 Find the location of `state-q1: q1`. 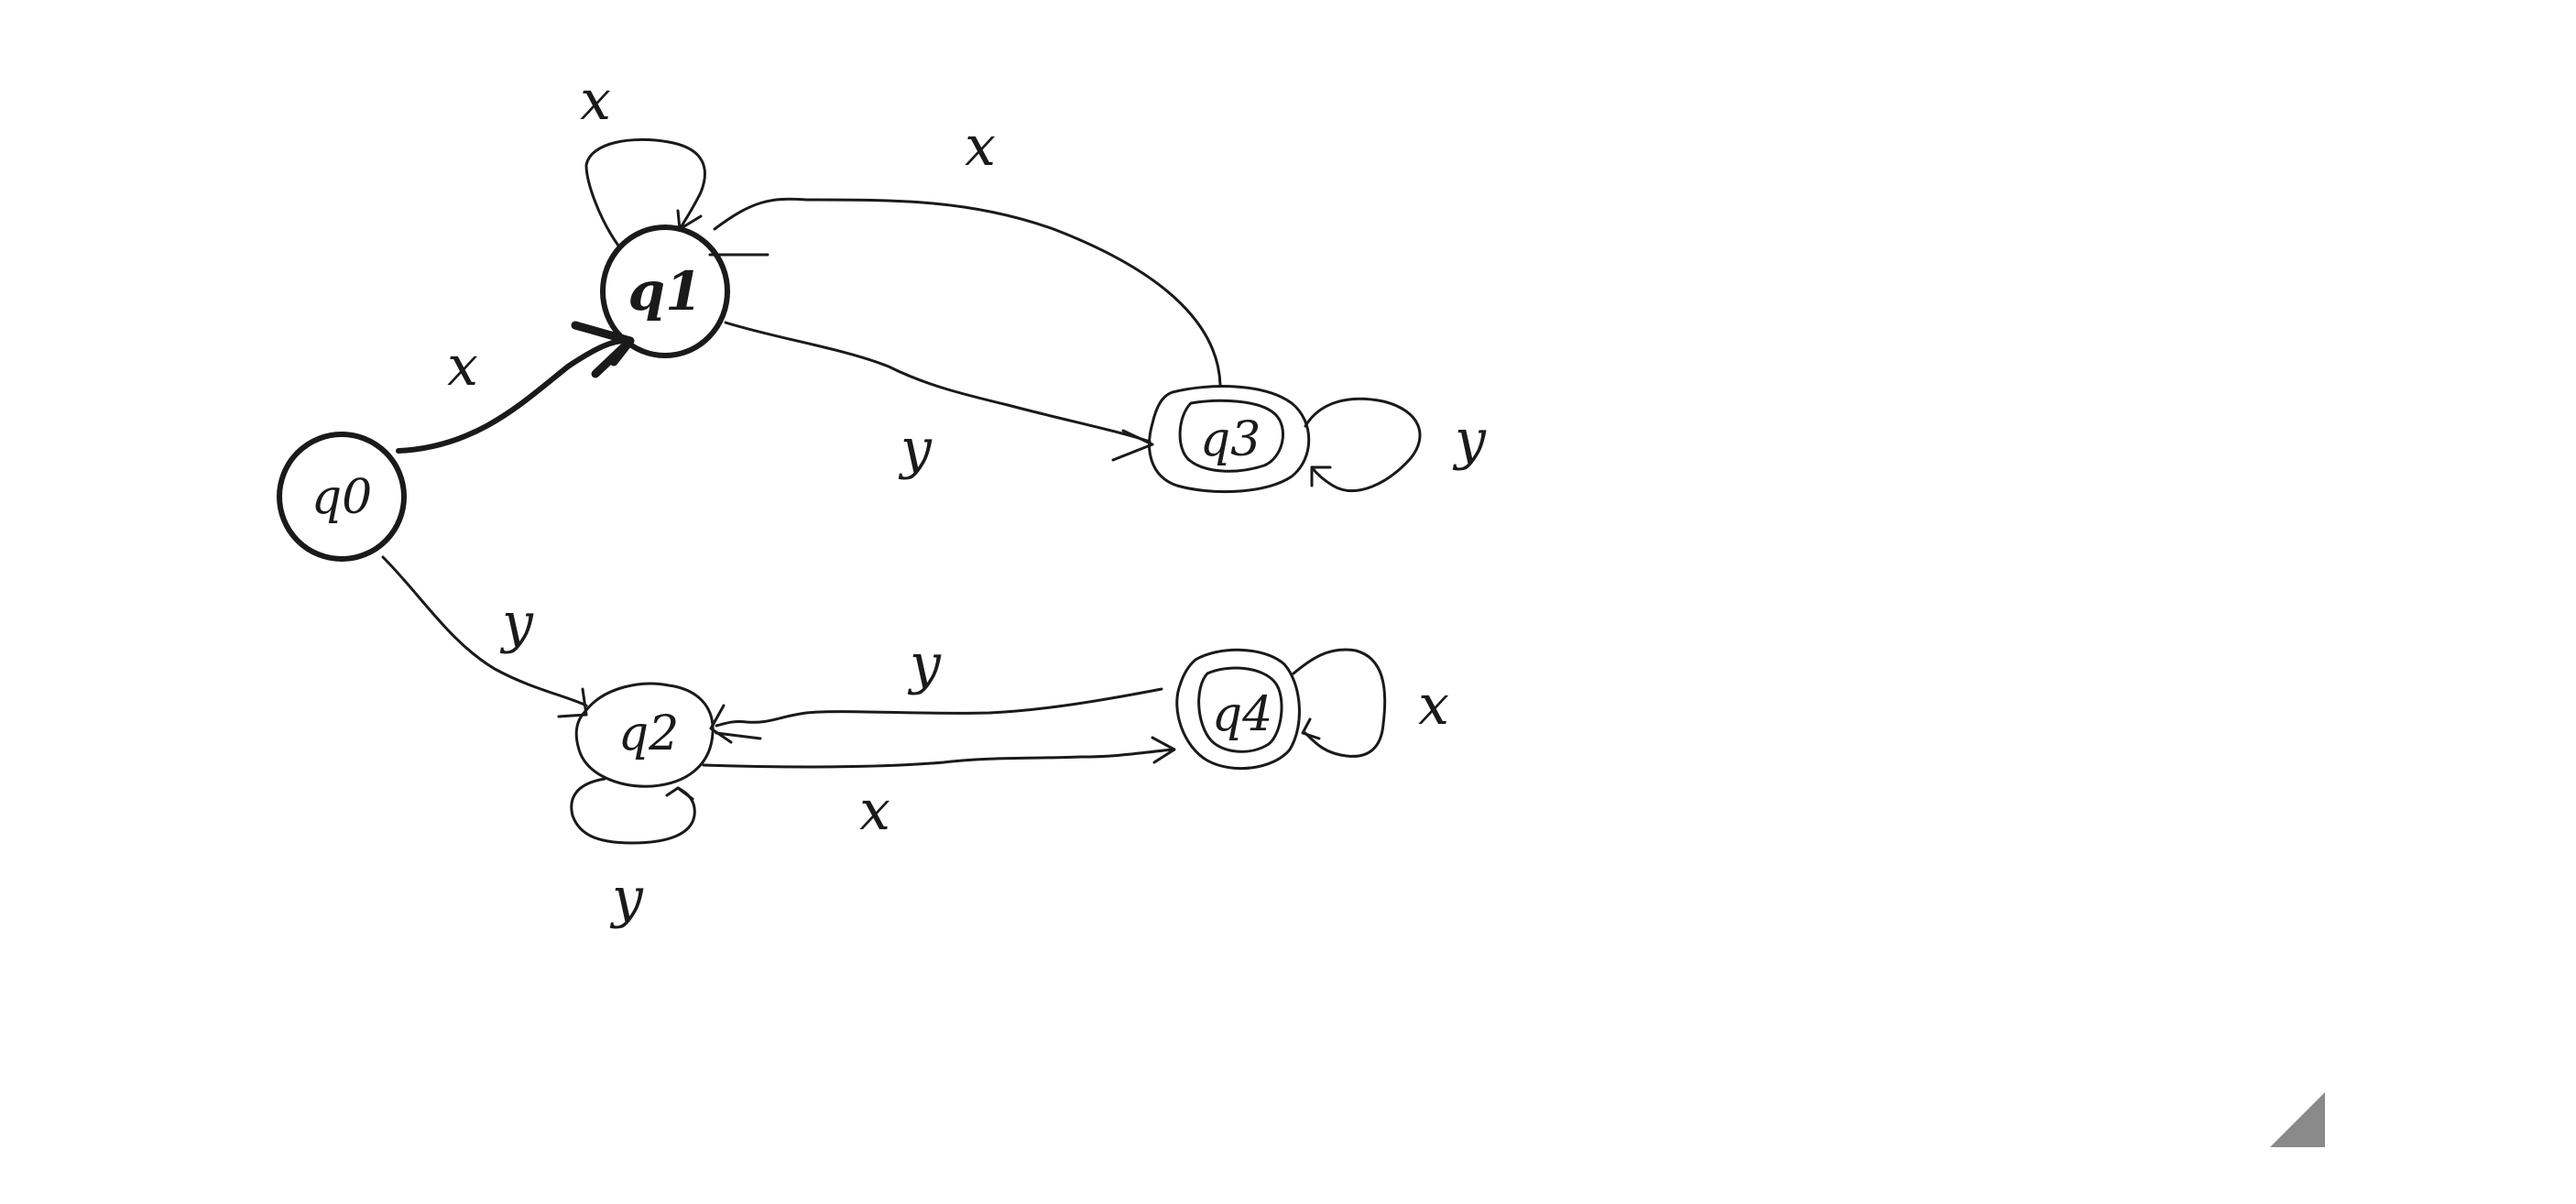

state-q1: q1 is located at coordinates (665, 291).